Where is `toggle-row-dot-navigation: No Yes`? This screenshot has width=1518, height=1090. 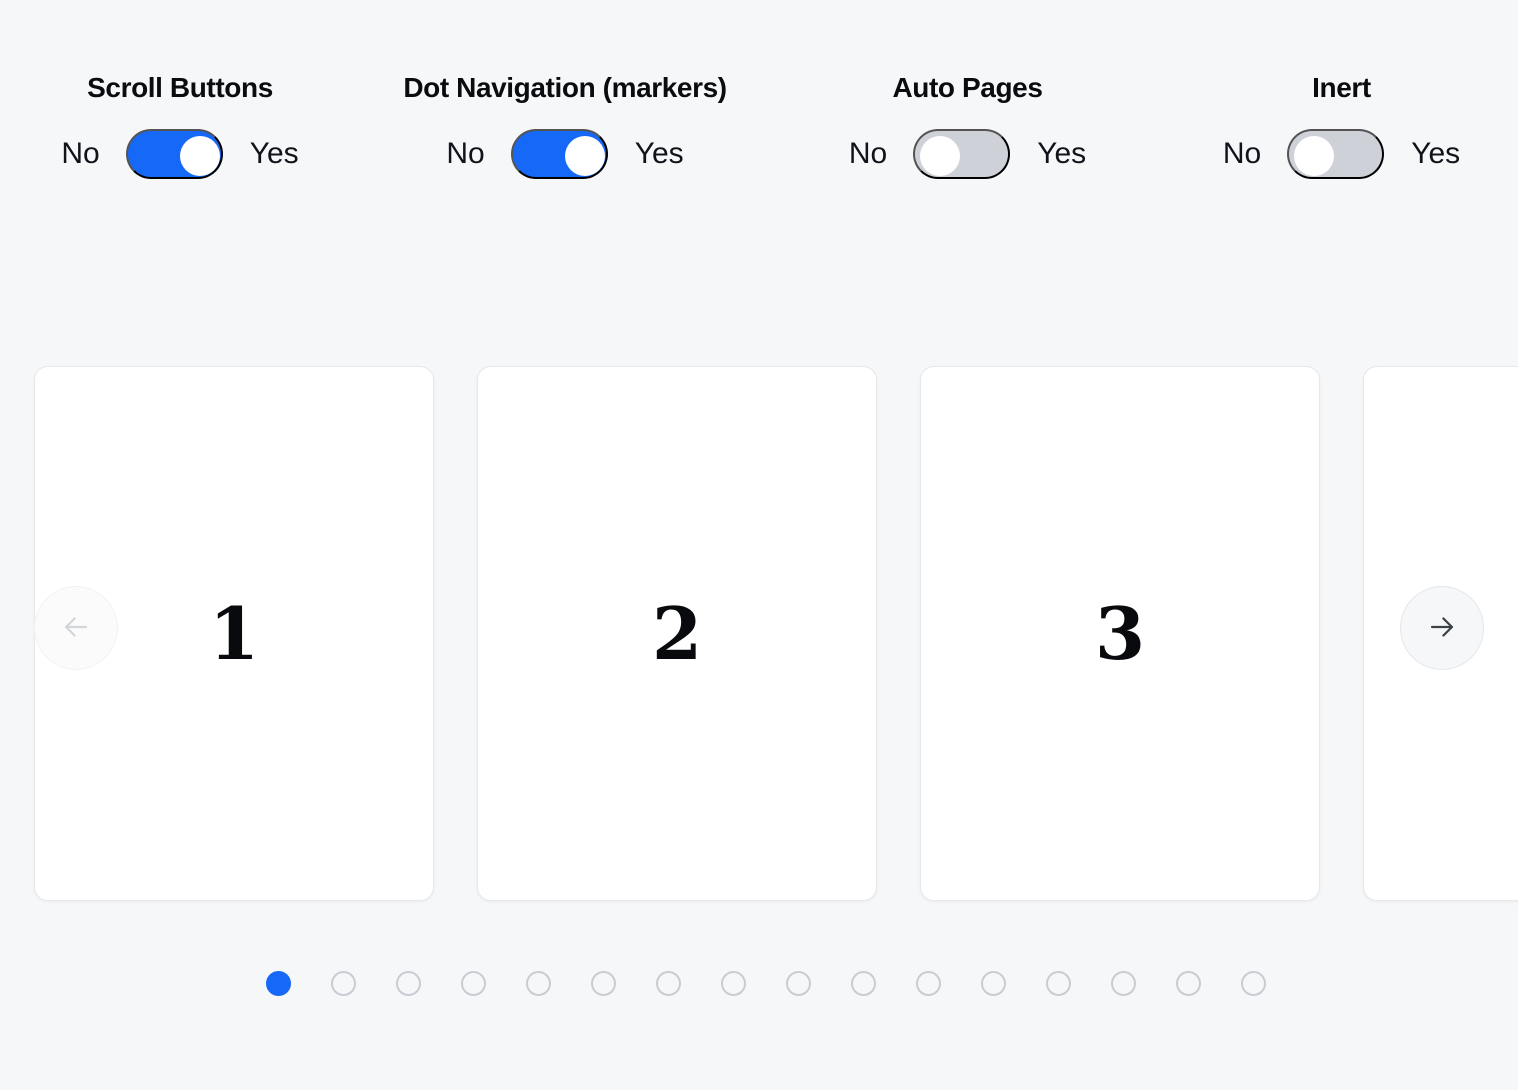
toggle-row-dot-navigation: No Yes is located at coordinates (565, 154).